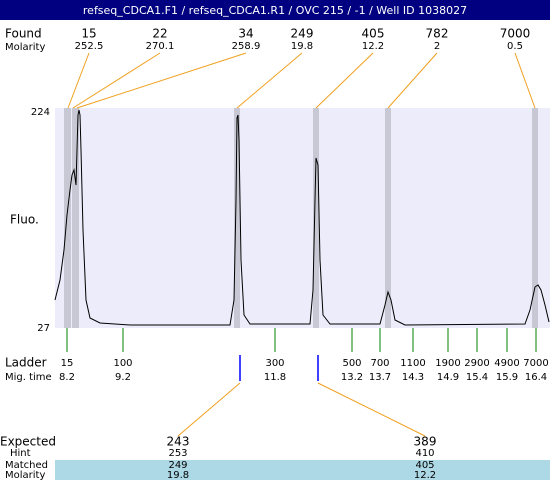 The width and height of the screenshot is (550, 484). Describe the element at coordinates (25, 475) in the screenshot. I see `molarity-label: Molarity` at that location.